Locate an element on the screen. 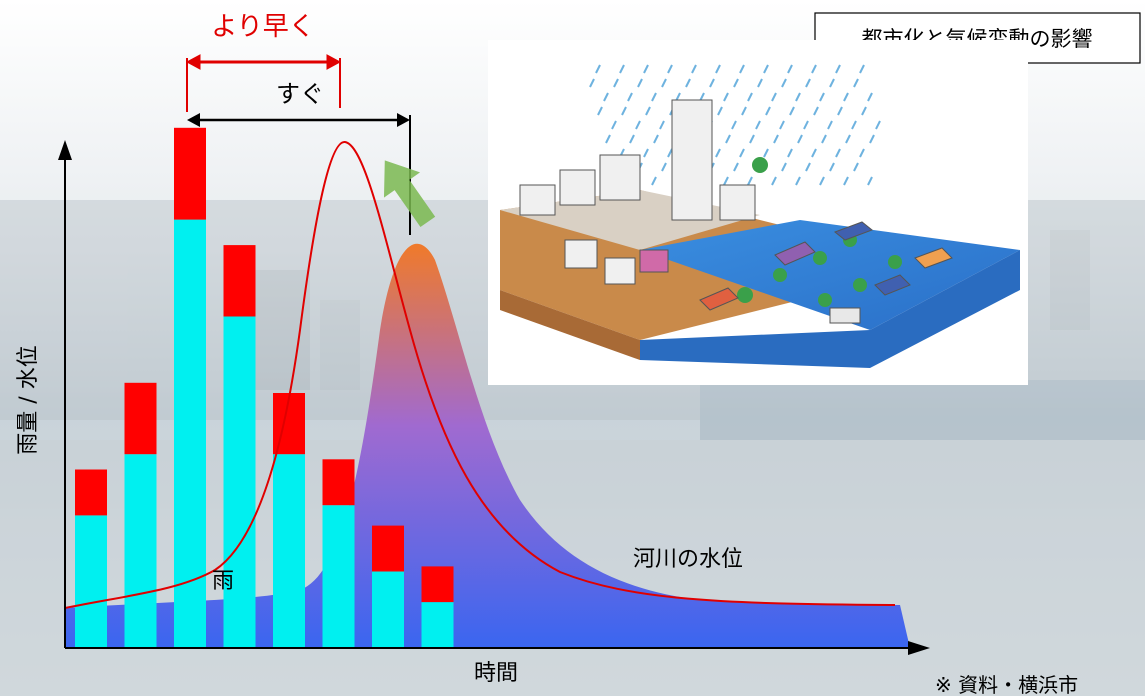 Image resolution: width=1145 pixels, height=696 pixels. rain-label: 雨 is located at coordinates (223, 581).